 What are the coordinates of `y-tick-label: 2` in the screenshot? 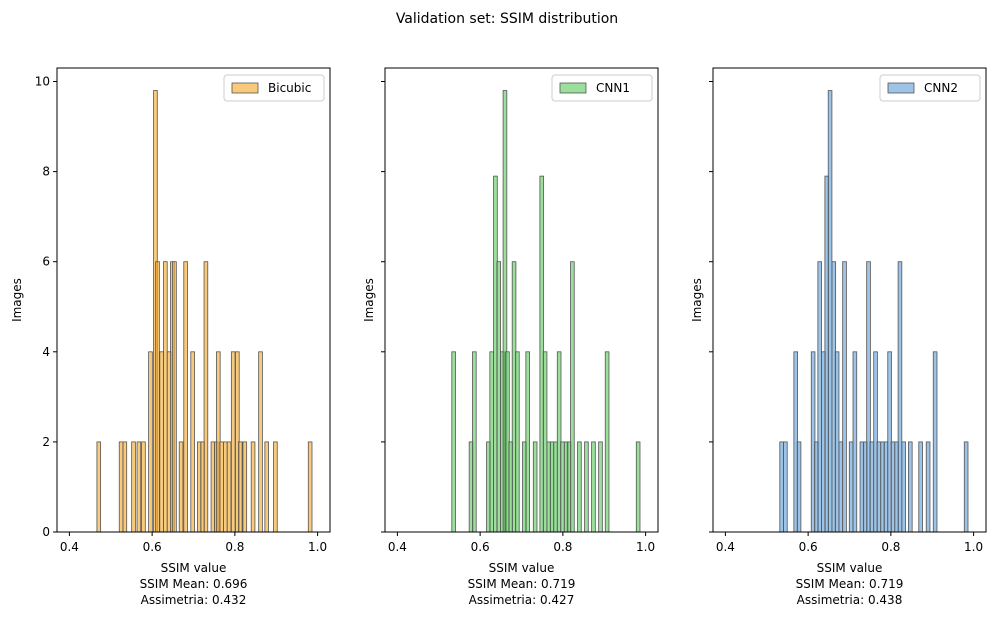 It's located at (46, 442).